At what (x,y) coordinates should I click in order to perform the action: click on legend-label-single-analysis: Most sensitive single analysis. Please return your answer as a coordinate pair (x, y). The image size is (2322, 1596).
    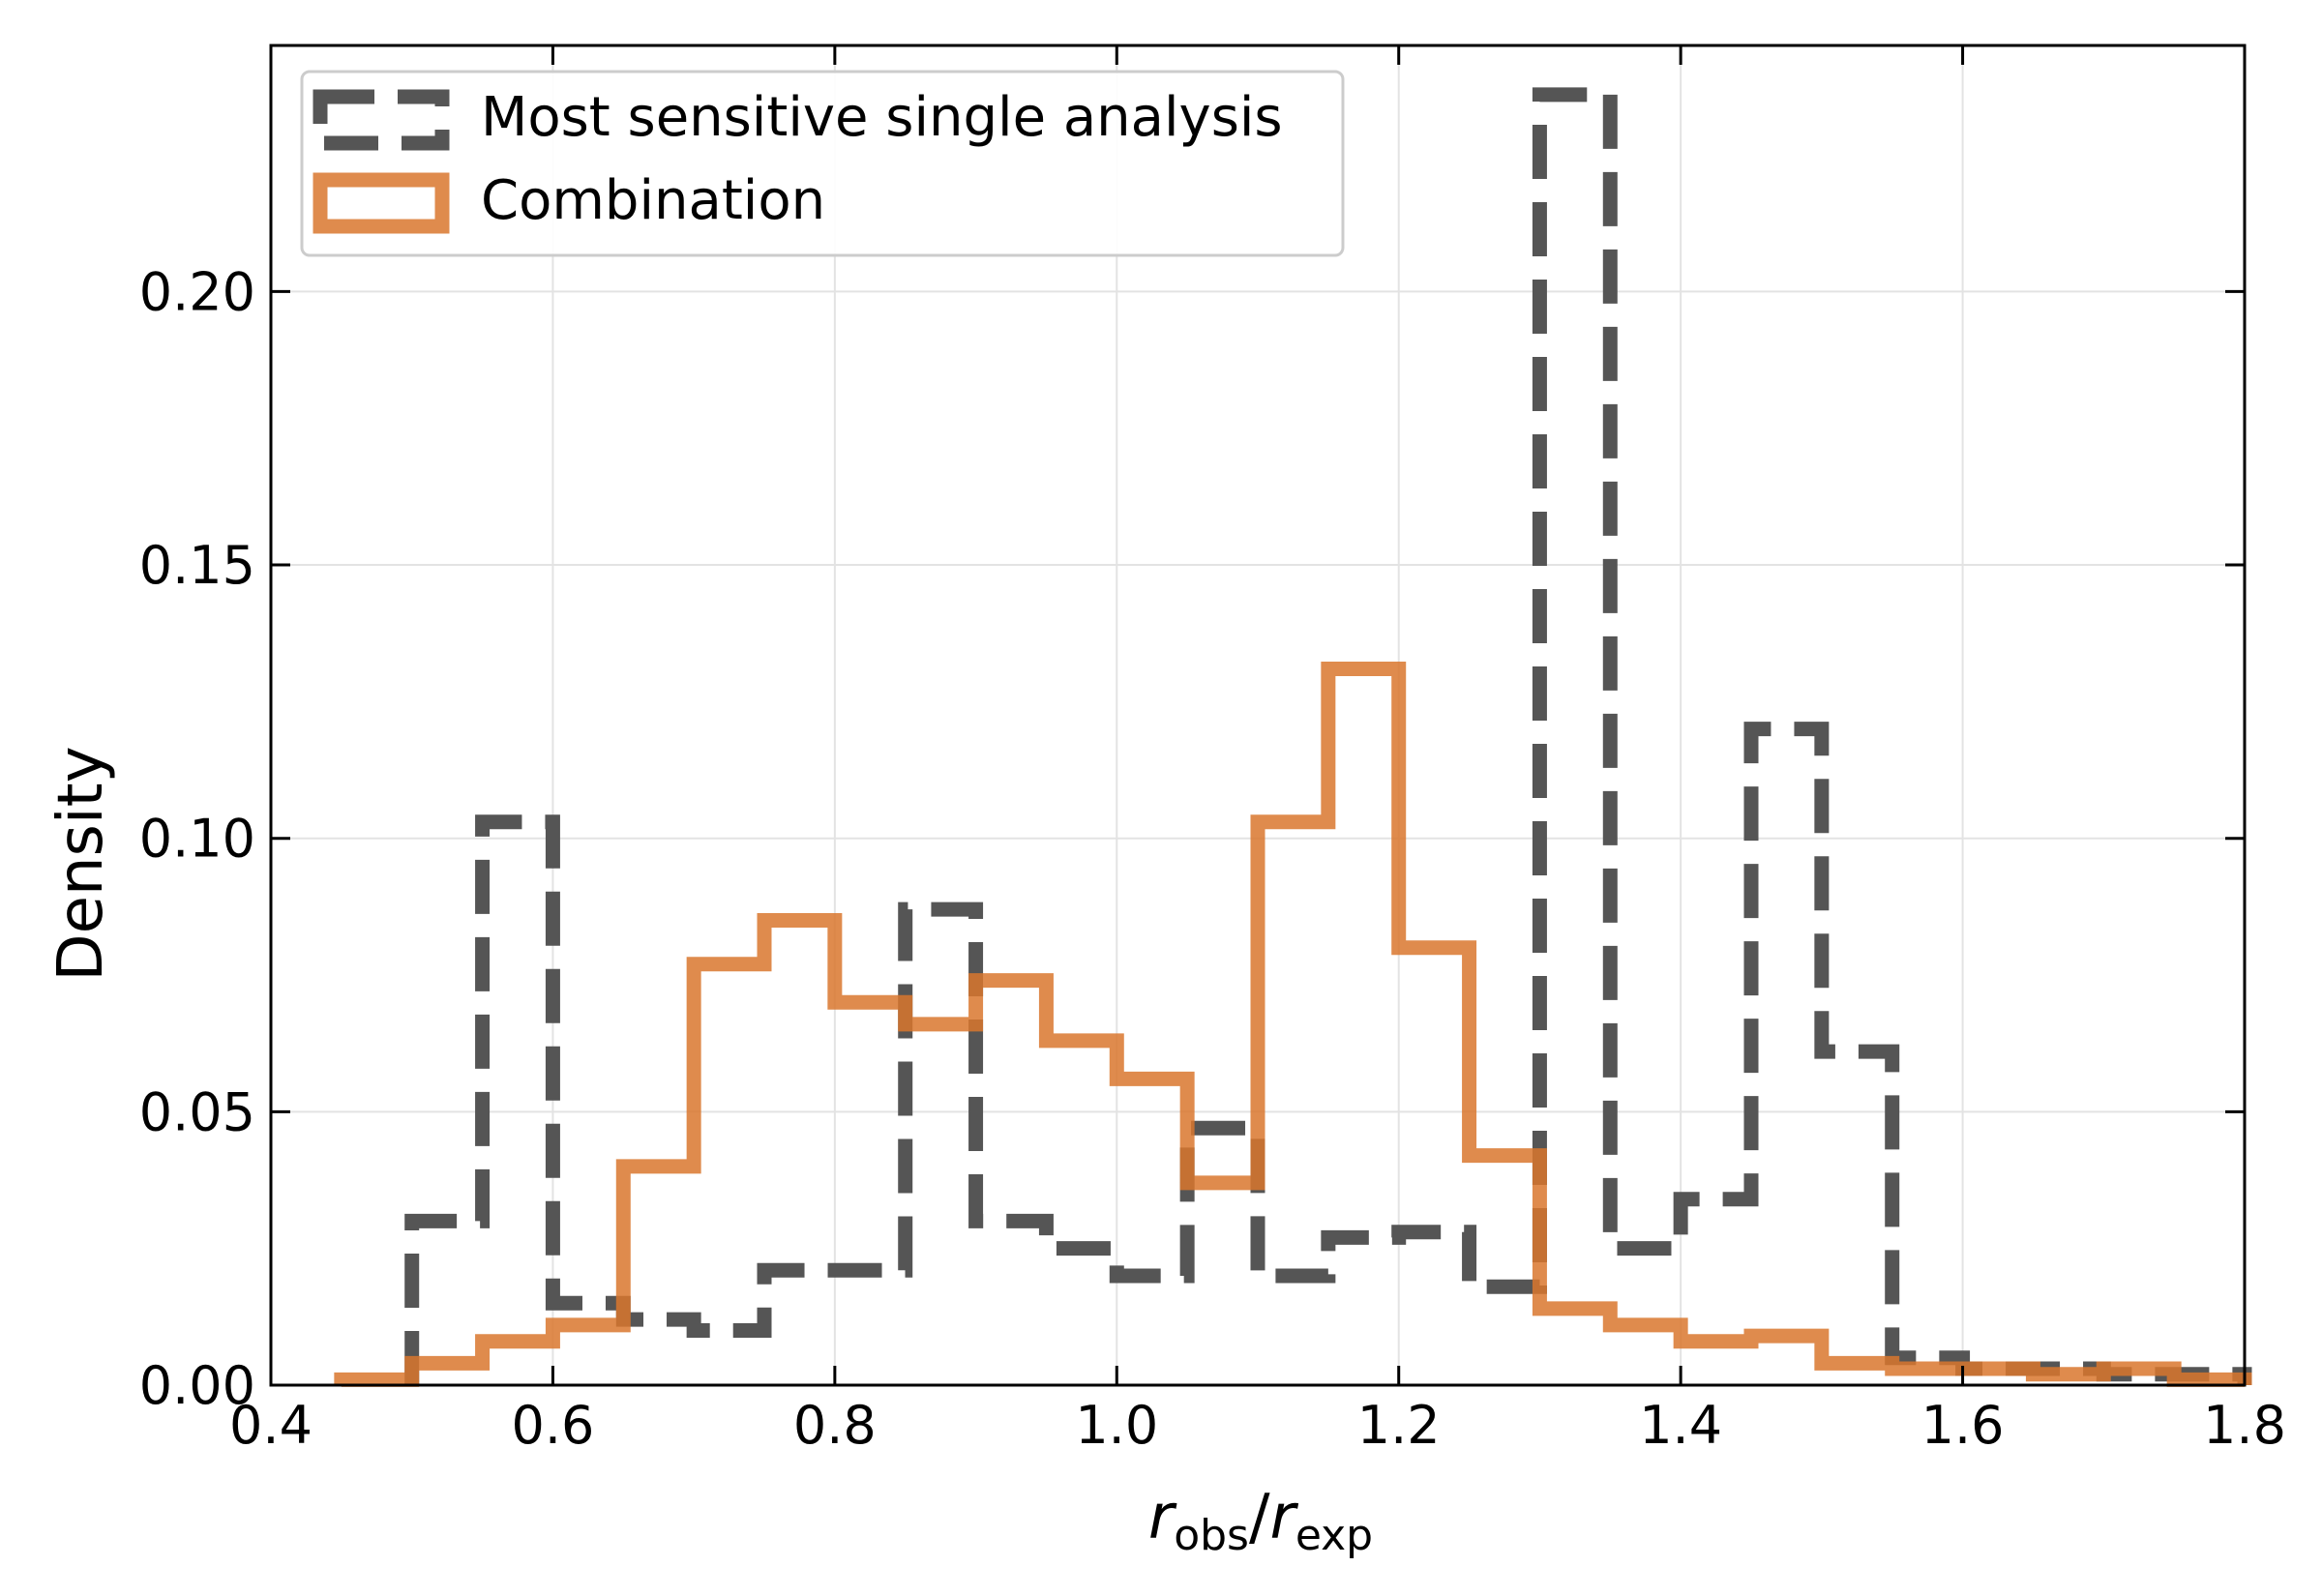
    Looking at the image, I should click on (882, 117).